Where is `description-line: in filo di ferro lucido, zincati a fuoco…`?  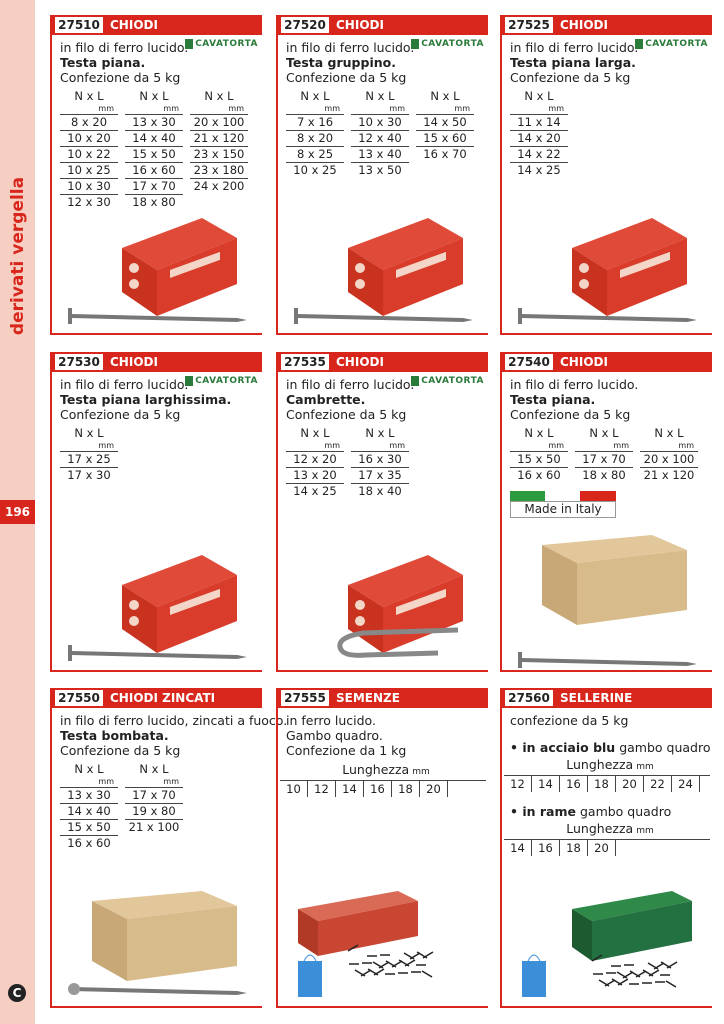
description-line: in filo di ferro lucido, zincati a fuoco… is located at coordinates (174, 720).